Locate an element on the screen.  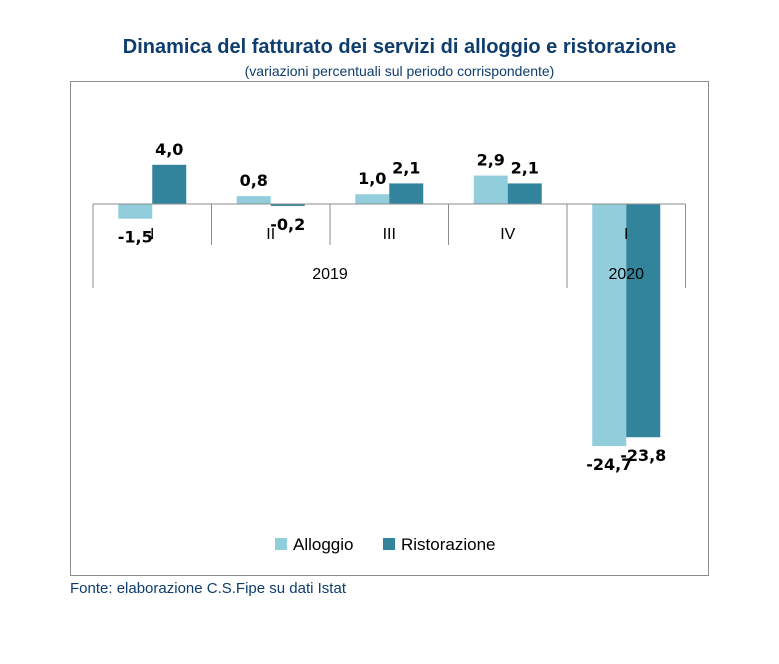
legend-swatch-ristorazione is located at coordinates (389, 544).